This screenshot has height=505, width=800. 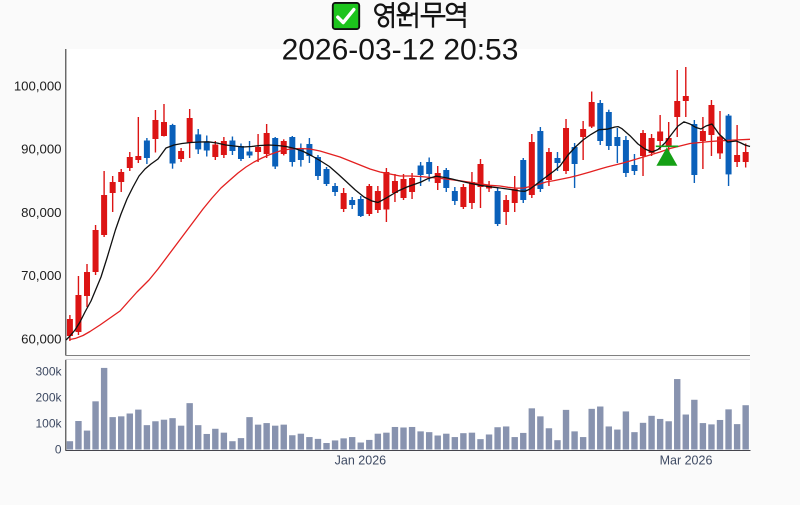 What do you see at coordinates (41, 338) in the screenshot?
I see `svg-text: 60,000` at bounding box center [41, 338].